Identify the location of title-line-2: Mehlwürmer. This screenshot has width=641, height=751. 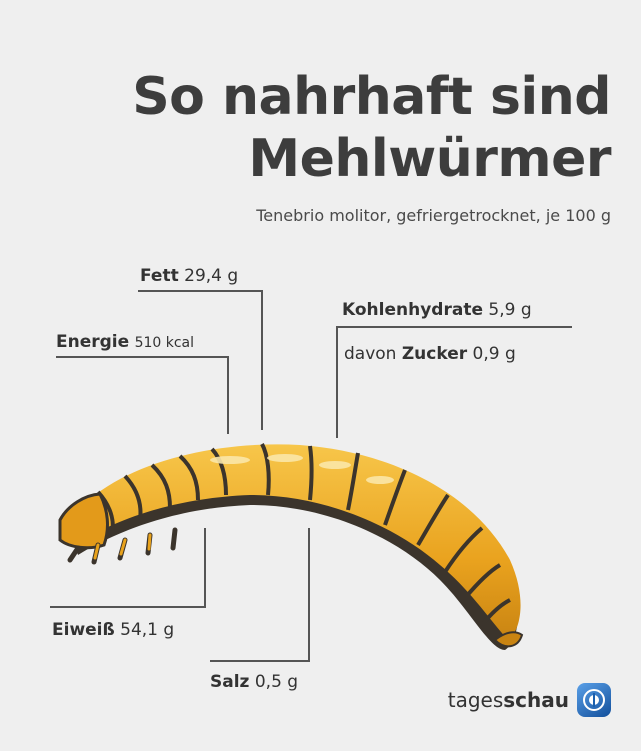
(429, 159).